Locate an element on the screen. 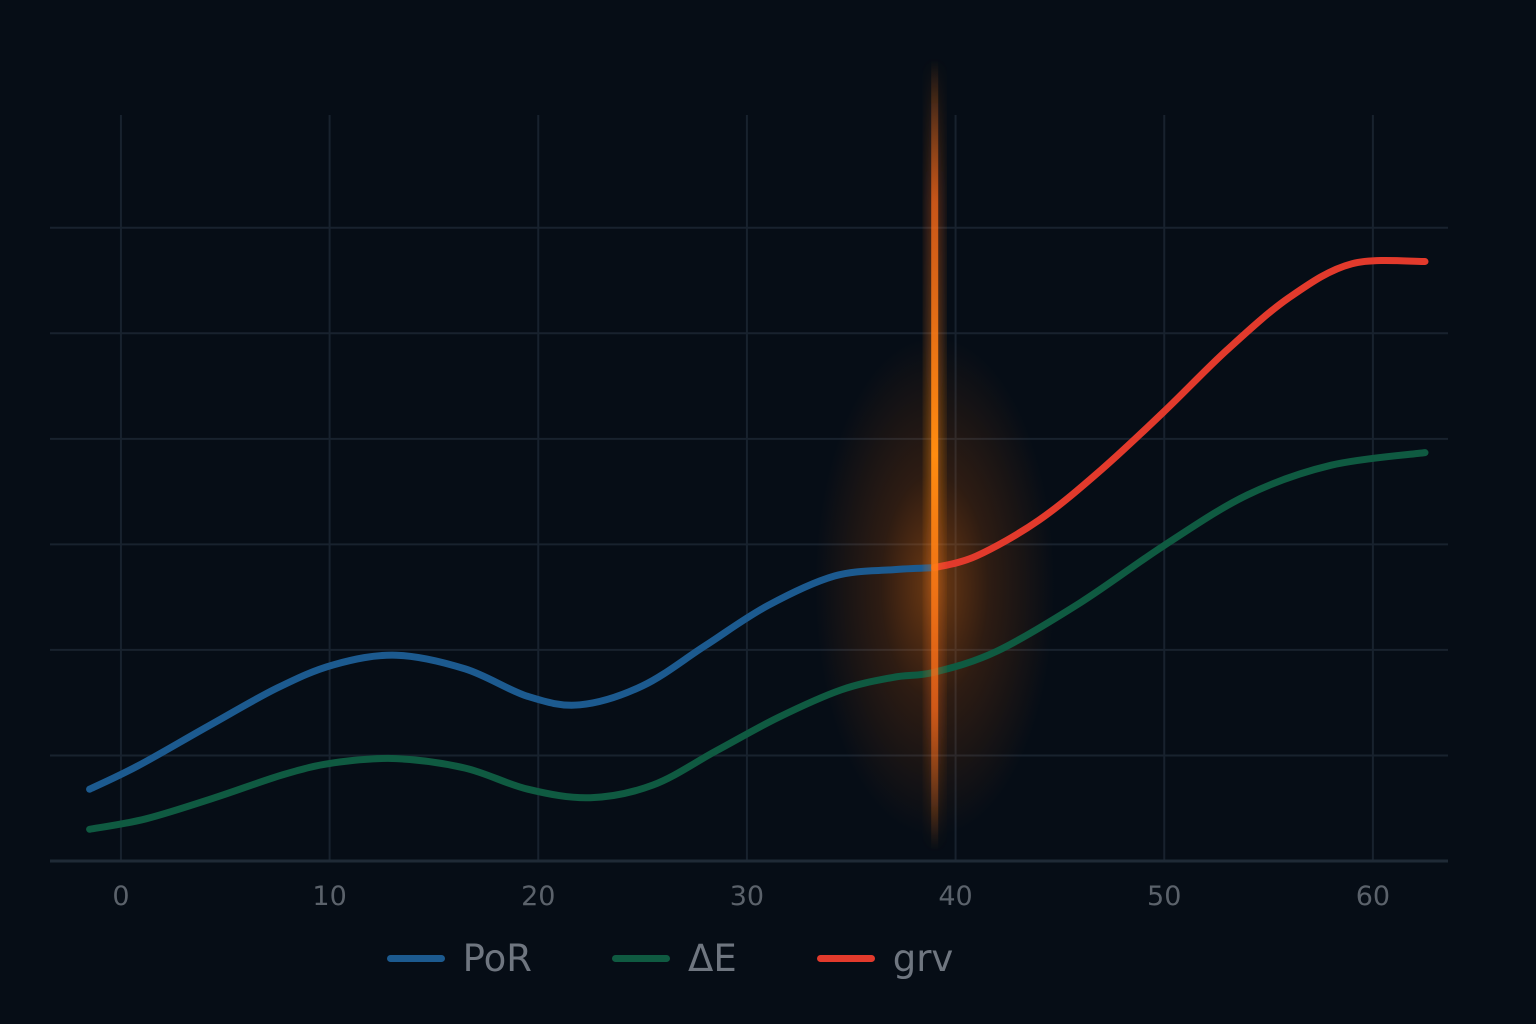 Image resolution: width=1536 pixels, height=1024 pixels. x-tick-label: 50 is located at coordinates (1164, 896).